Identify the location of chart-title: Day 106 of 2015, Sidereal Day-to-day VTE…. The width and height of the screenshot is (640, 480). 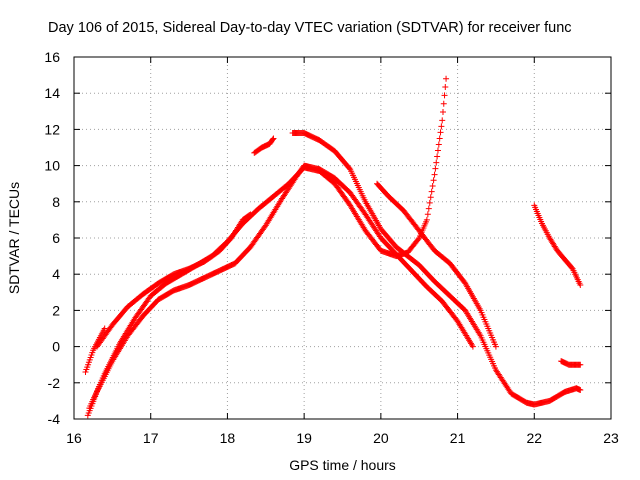
(310, 28).